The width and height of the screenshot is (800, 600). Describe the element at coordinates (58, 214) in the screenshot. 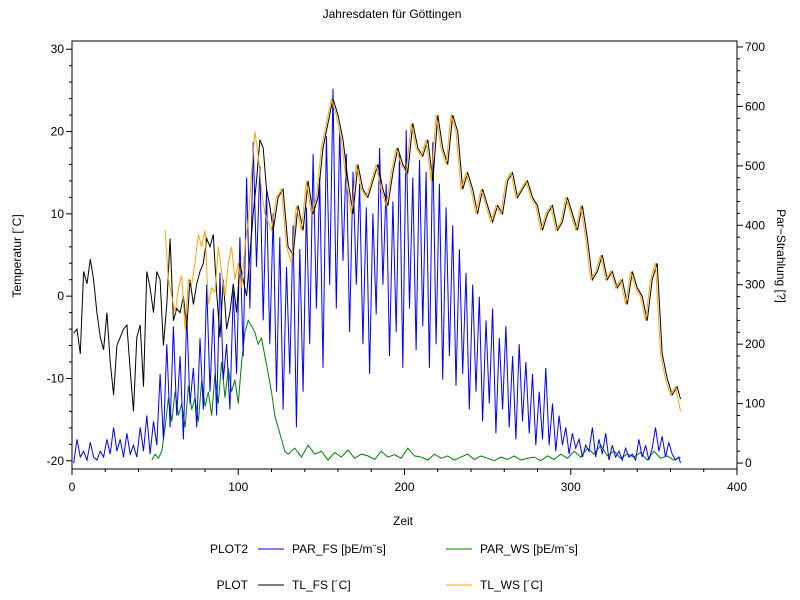

I see `y-left-tick-label: 10` at that location.